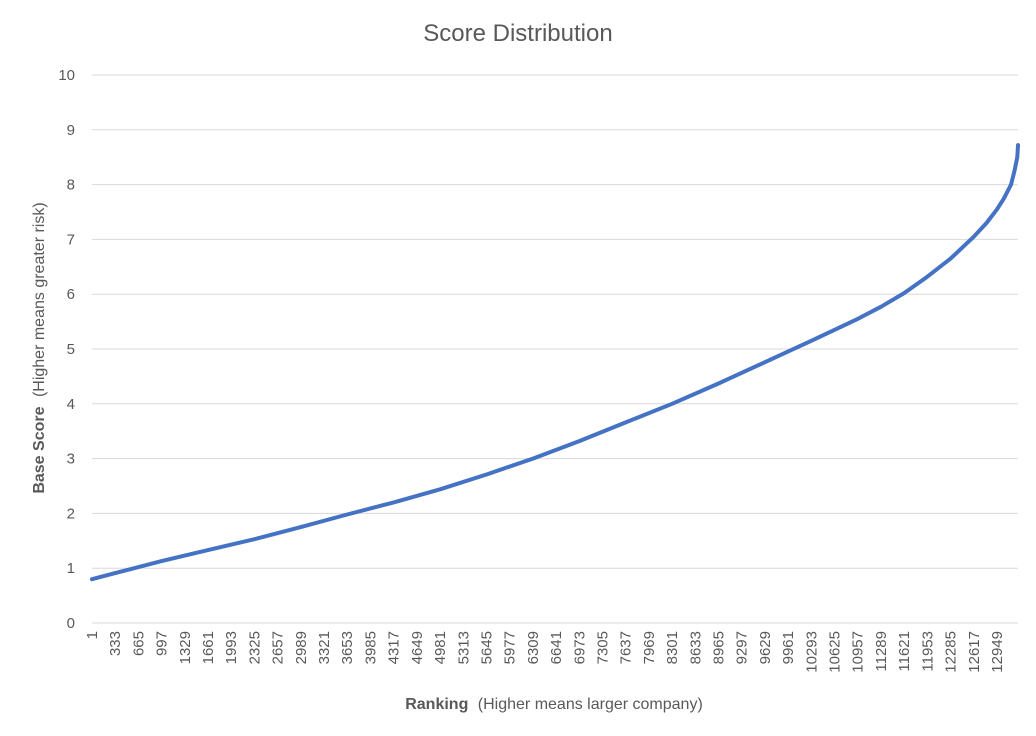 The width and height of the screenshot is (1036, 736). I want to click on y-tick-label: 4, so click(71, 404).